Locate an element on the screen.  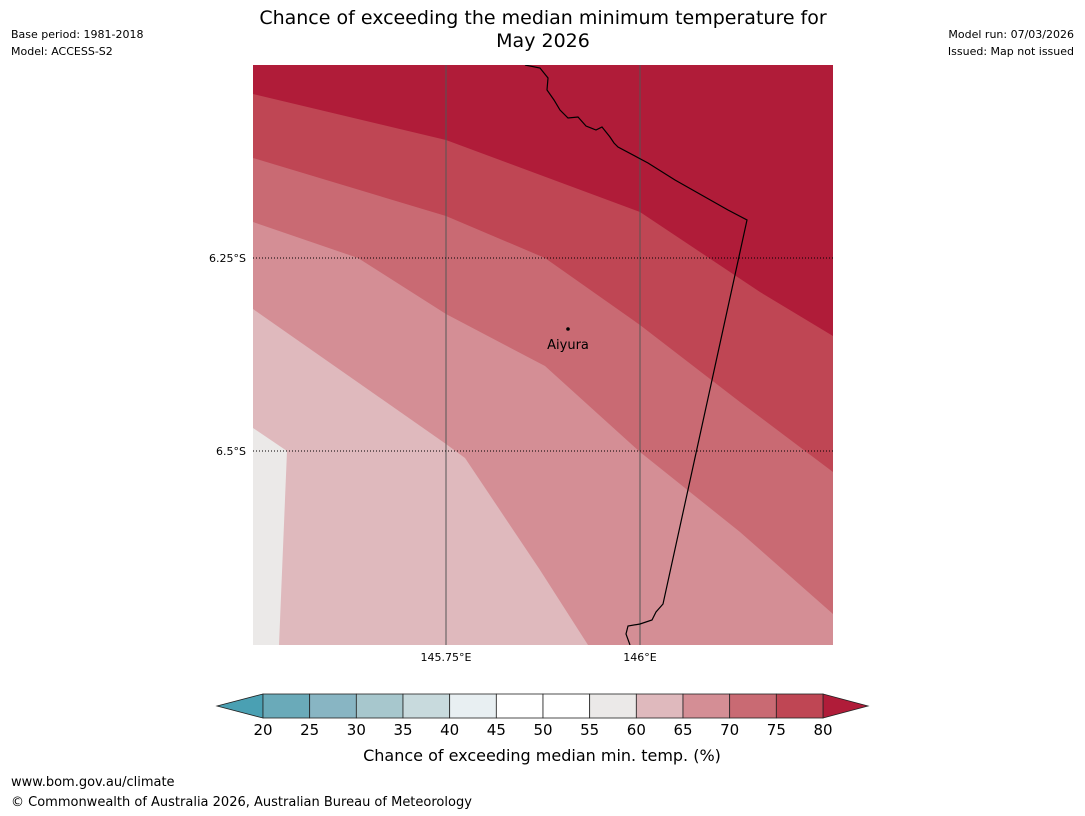
place-label: Aiyura is located at coordinates (568, 345).